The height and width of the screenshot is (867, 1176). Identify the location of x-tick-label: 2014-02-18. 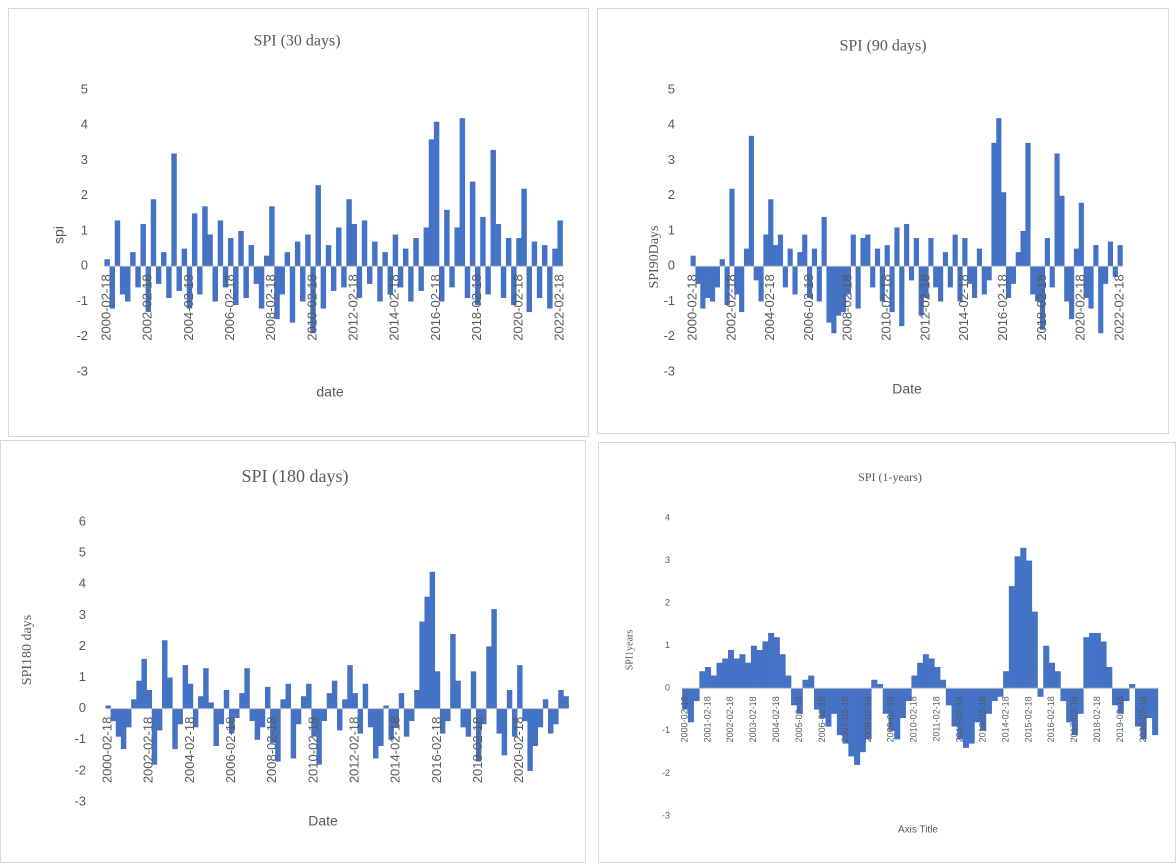
(963, 307).